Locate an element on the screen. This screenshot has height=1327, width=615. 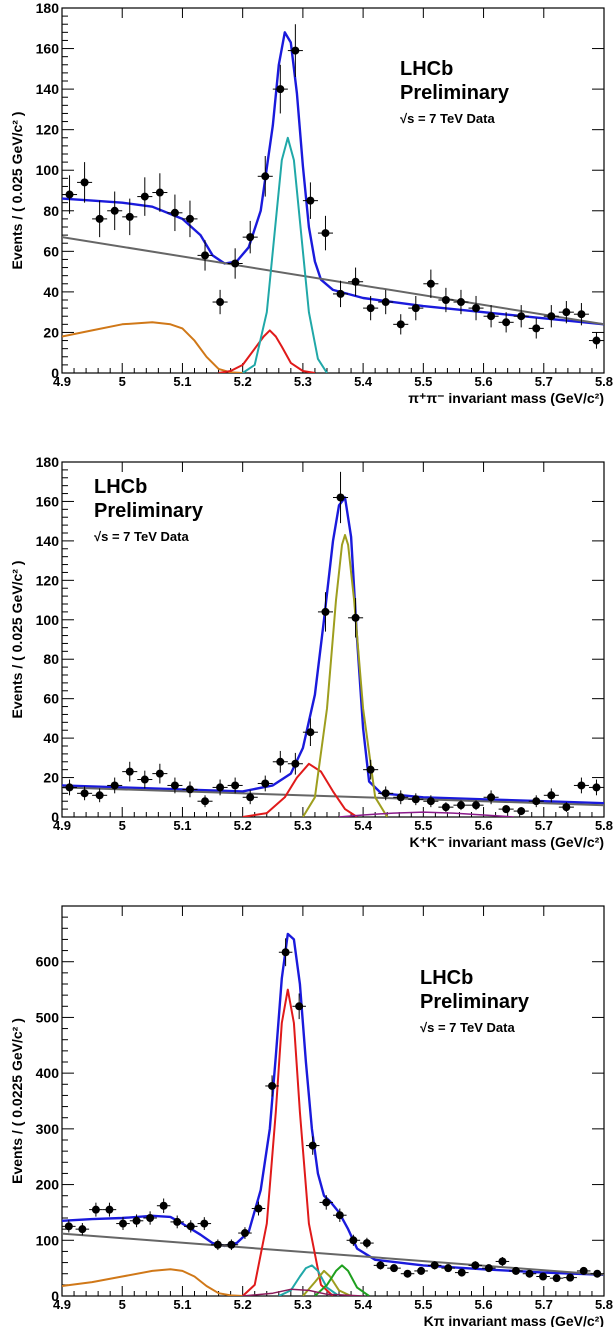
x-tick-label: 5.4 is located at coordinates (363, 381).